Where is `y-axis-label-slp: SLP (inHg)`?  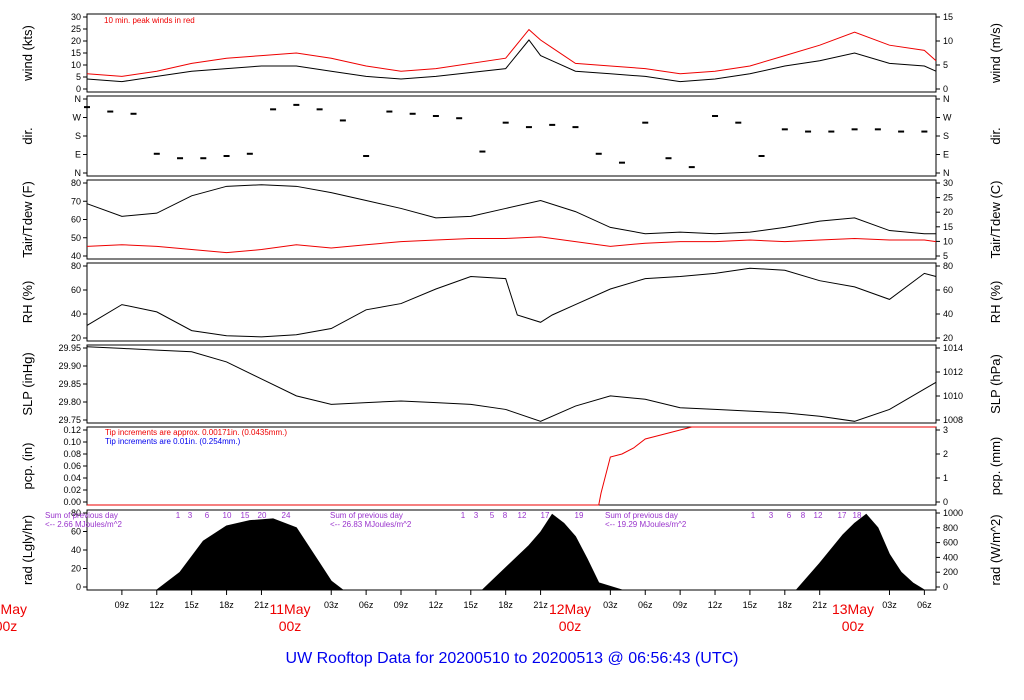 y-axis-label-slp: SLP (inHg) is located at coordinates (27, 383).